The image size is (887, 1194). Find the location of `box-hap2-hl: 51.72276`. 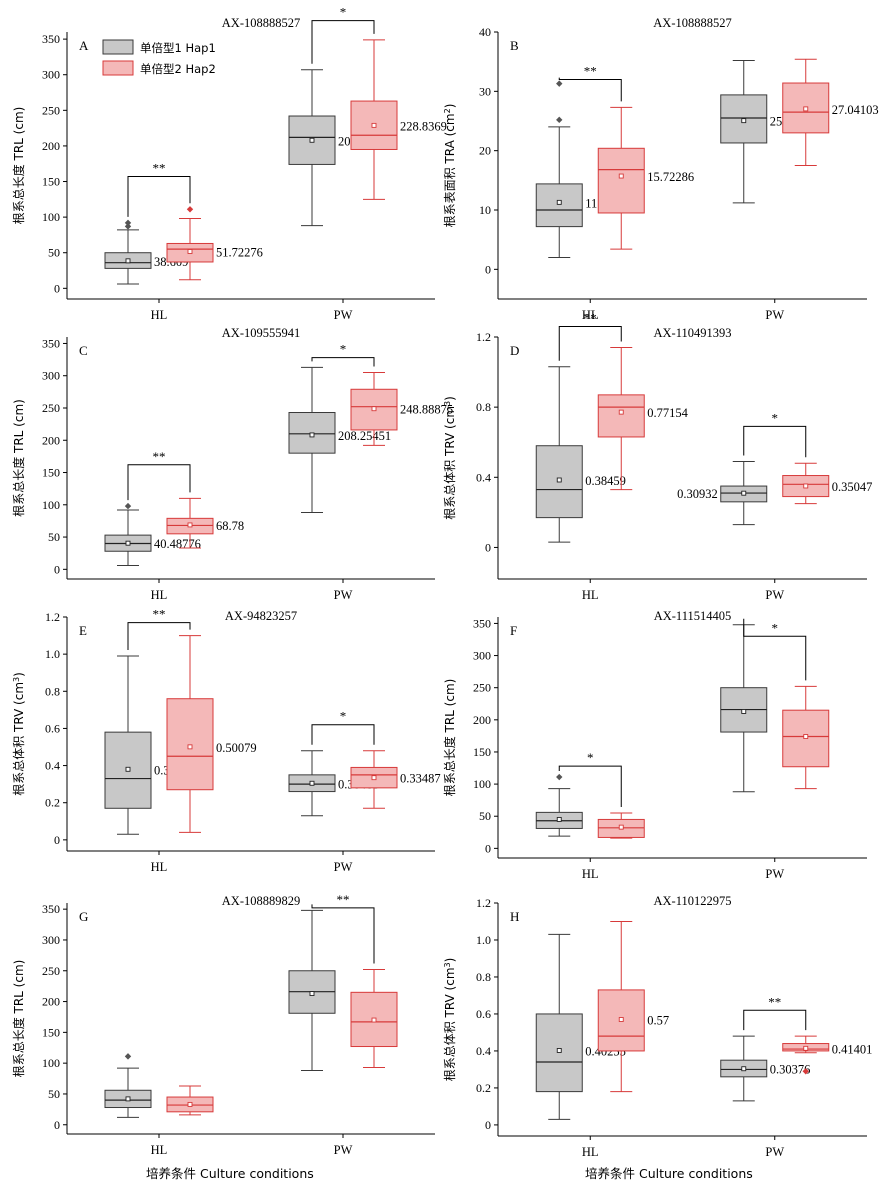

box-hap2-hl: 51.72276 is located at coordinates (214, 243).